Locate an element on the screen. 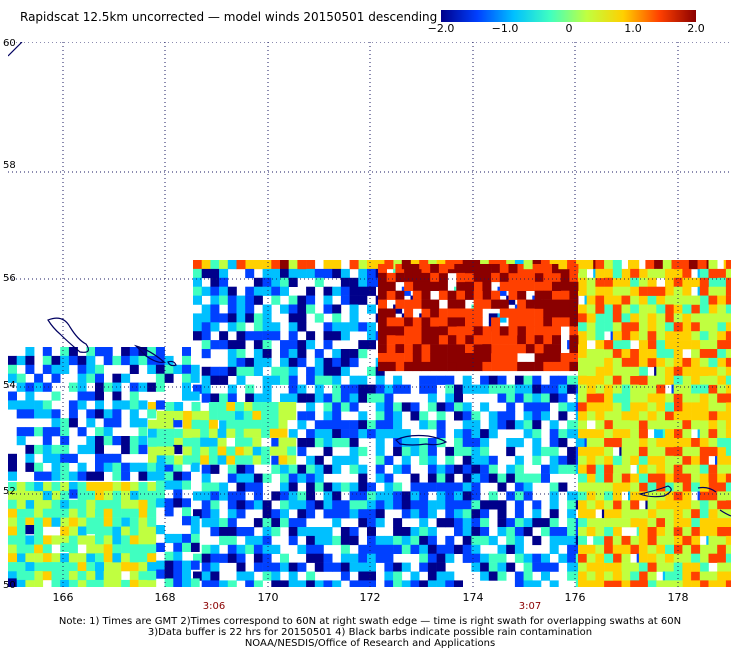 The height and width of the screenshot is (650, 740). colorbar-tick-label: −1.0 is located at coordinates (505, 28).